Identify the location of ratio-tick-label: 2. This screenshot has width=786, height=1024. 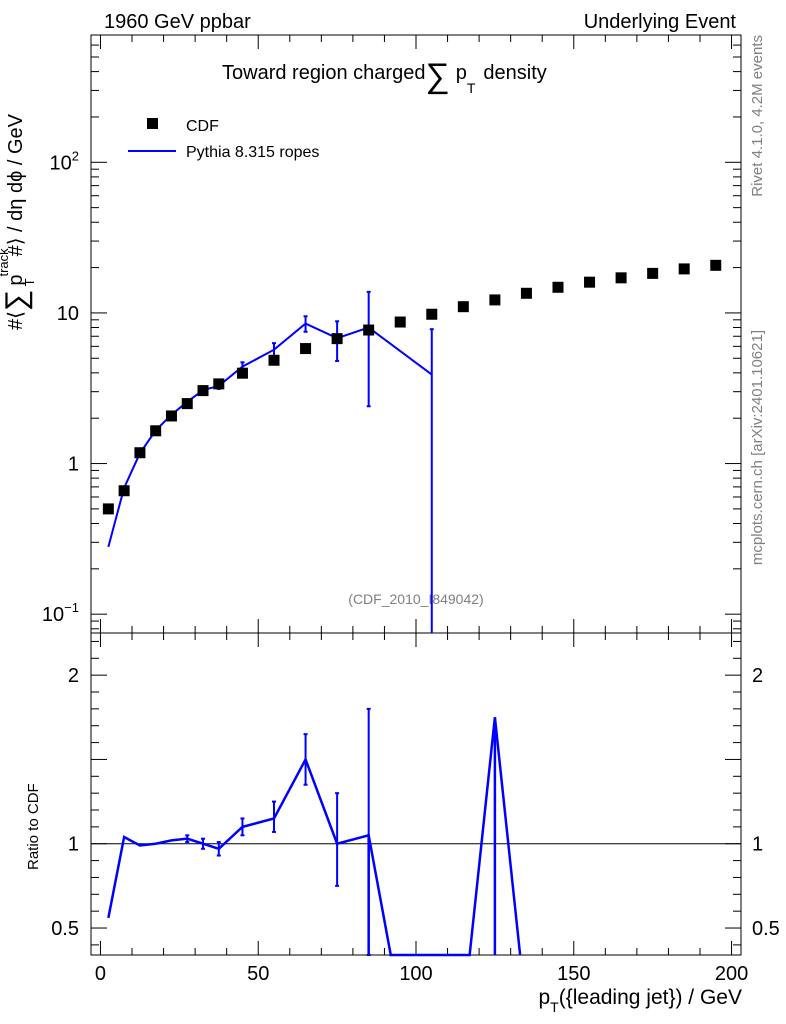
(73, 676).